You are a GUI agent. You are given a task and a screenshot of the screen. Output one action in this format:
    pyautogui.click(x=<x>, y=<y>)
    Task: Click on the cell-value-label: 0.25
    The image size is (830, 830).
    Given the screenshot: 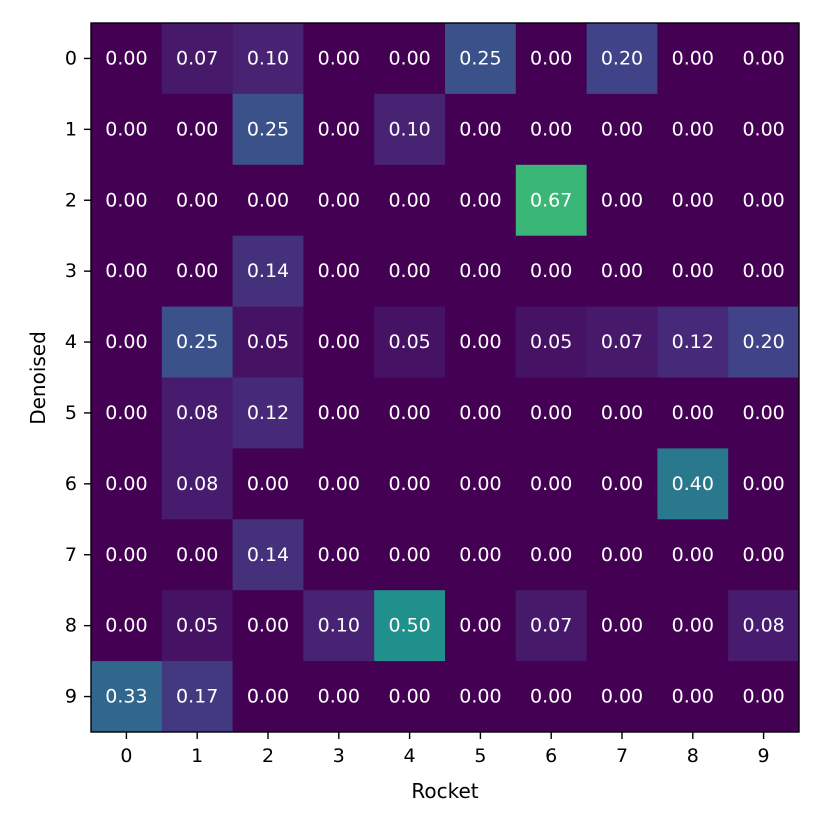 What is the action you would take?
    pyautogui.click(x=268, y=129)
    